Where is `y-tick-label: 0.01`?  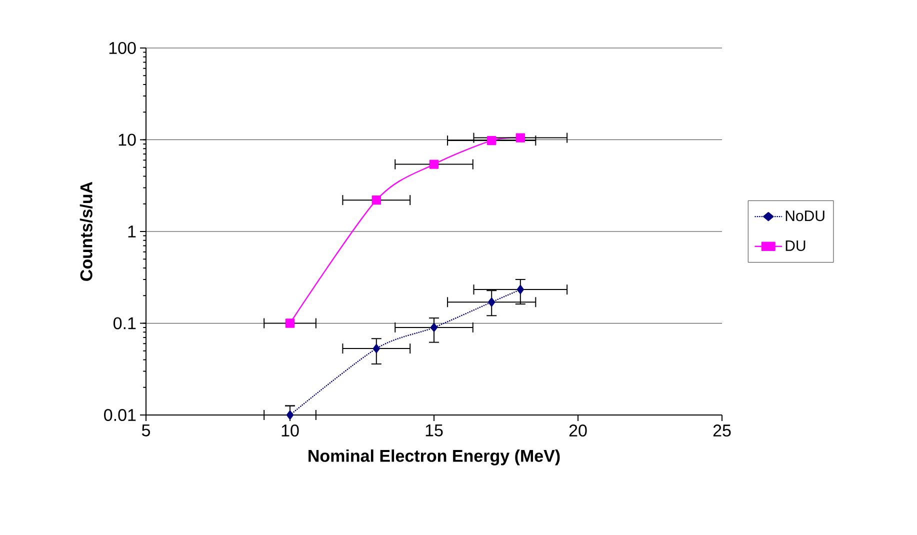
y-tick-label: 0.01 is located at coordinates (120, 415).